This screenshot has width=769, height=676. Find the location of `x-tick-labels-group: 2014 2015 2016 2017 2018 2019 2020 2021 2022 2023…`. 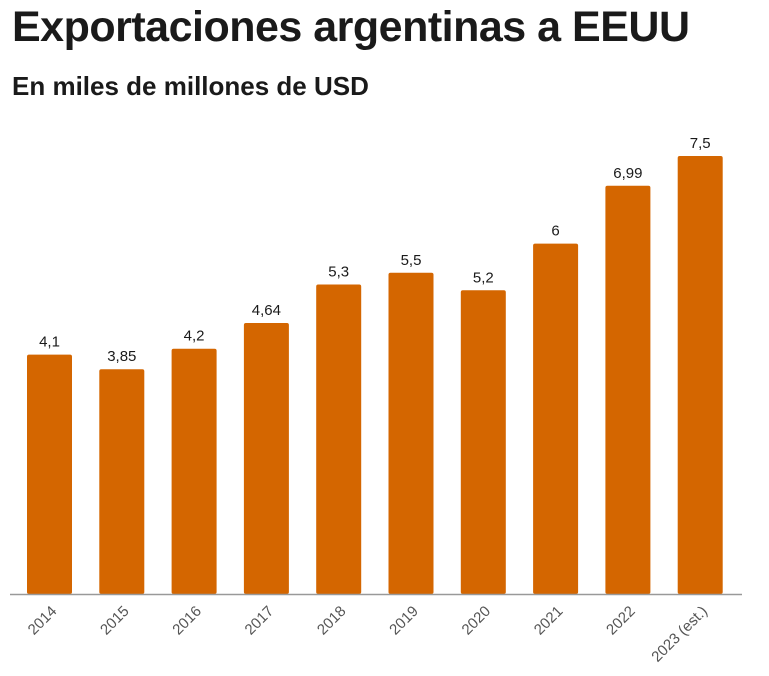

x-tick-labels-group: 2014 2015 2016 2017 2018 2019 2020 2021 2022 2023… is located at coordinates (368, 634).